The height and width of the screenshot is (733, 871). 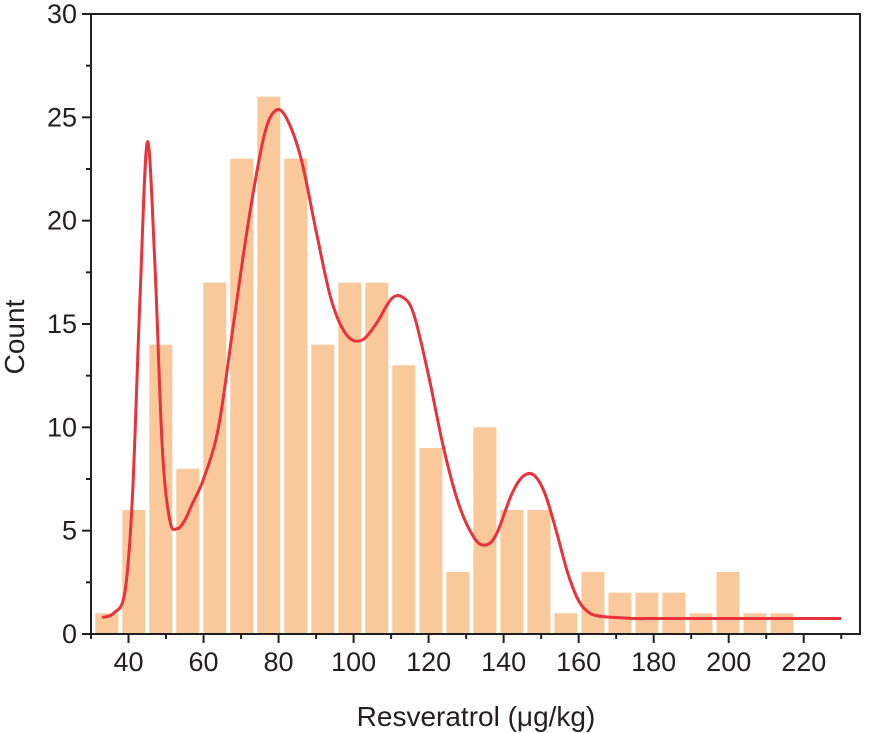 What do you see at coordinates (69, 634) in the screenshot?
I see `y-tick-label: 0` at bounding box center [69, 634].